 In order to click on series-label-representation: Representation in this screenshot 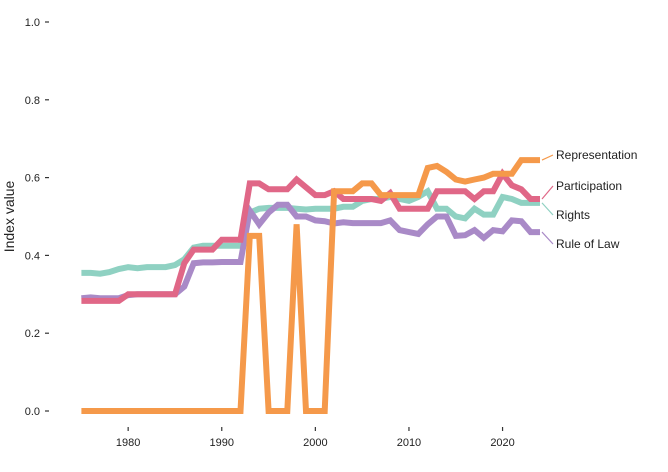, I will do `click(596, 155)`.